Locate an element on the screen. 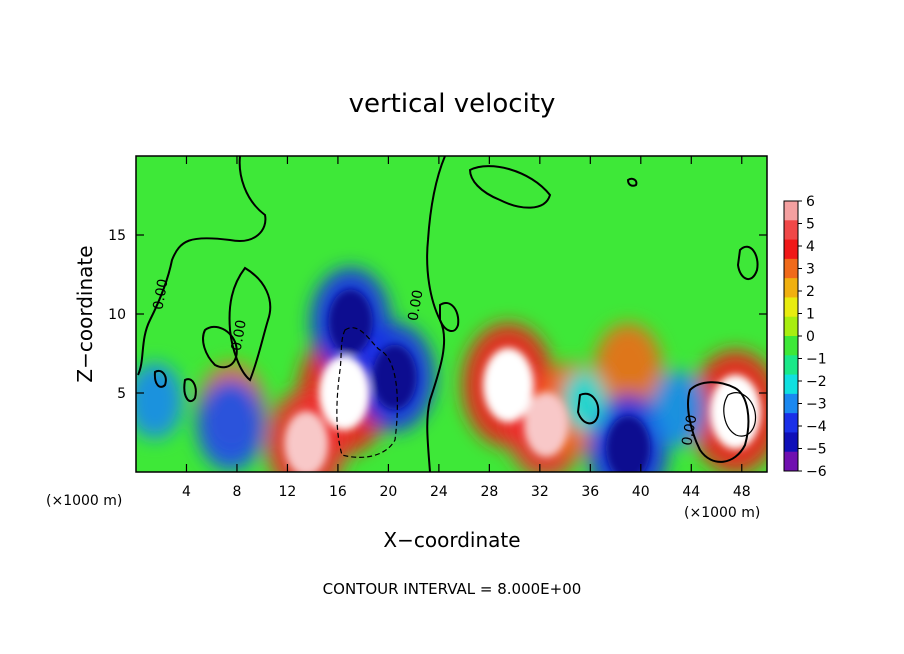  x-tick-label: 40 is located at coordinates (641, 492).